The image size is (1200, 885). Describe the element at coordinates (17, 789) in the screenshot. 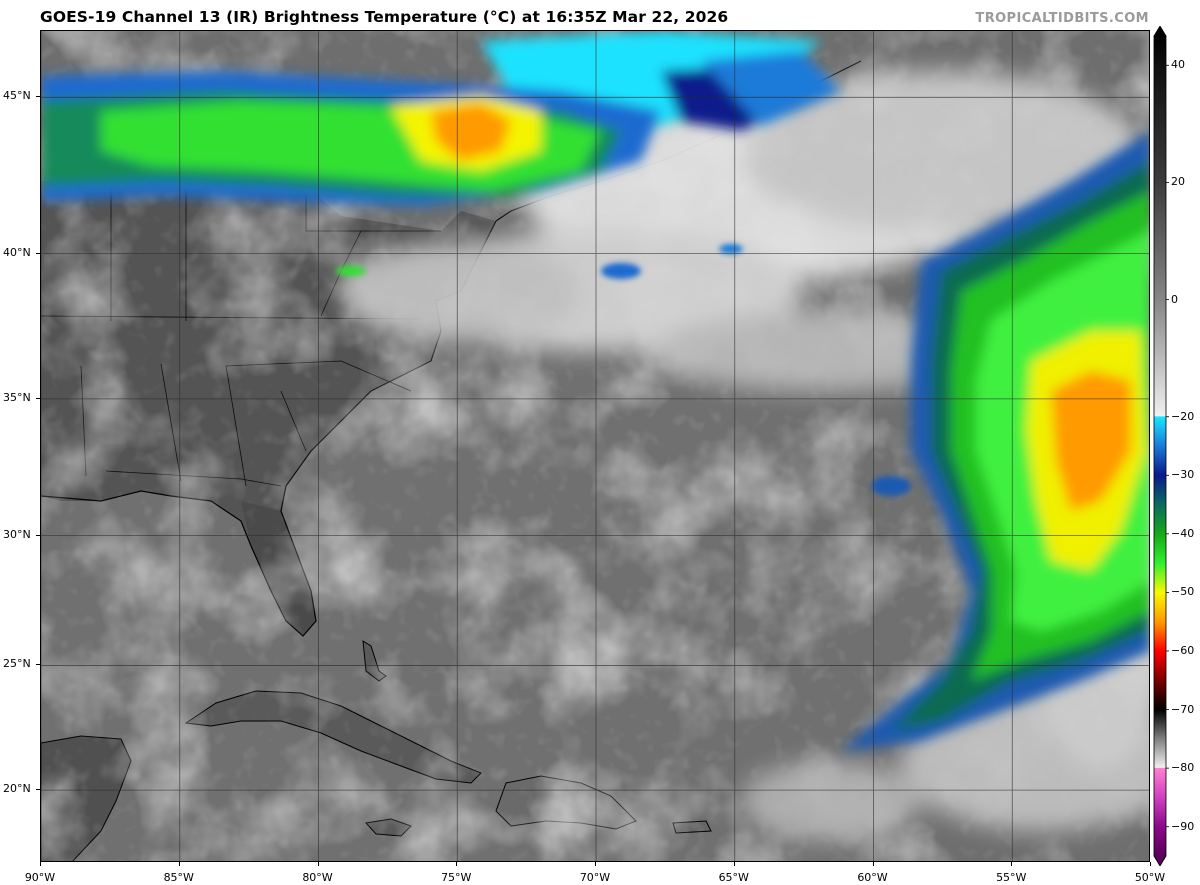

I see `latitude-label: 20°N` at that location.